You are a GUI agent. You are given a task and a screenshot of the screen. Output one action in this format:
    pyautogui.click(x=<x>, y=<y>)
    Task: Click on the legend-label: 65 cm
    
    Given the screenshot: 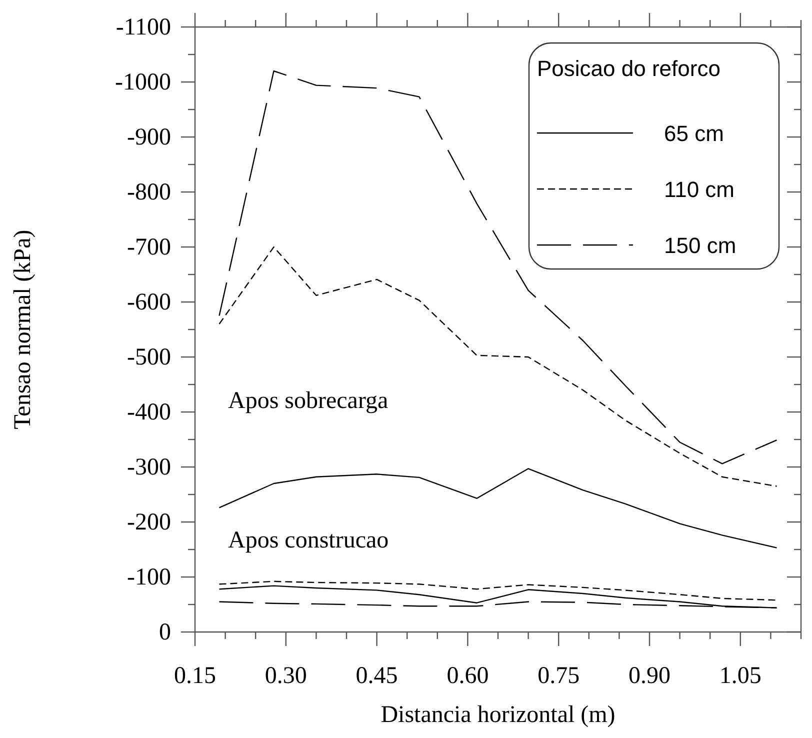 What is the action you would take?
    pyautogui.click(x=694, y=133)
    